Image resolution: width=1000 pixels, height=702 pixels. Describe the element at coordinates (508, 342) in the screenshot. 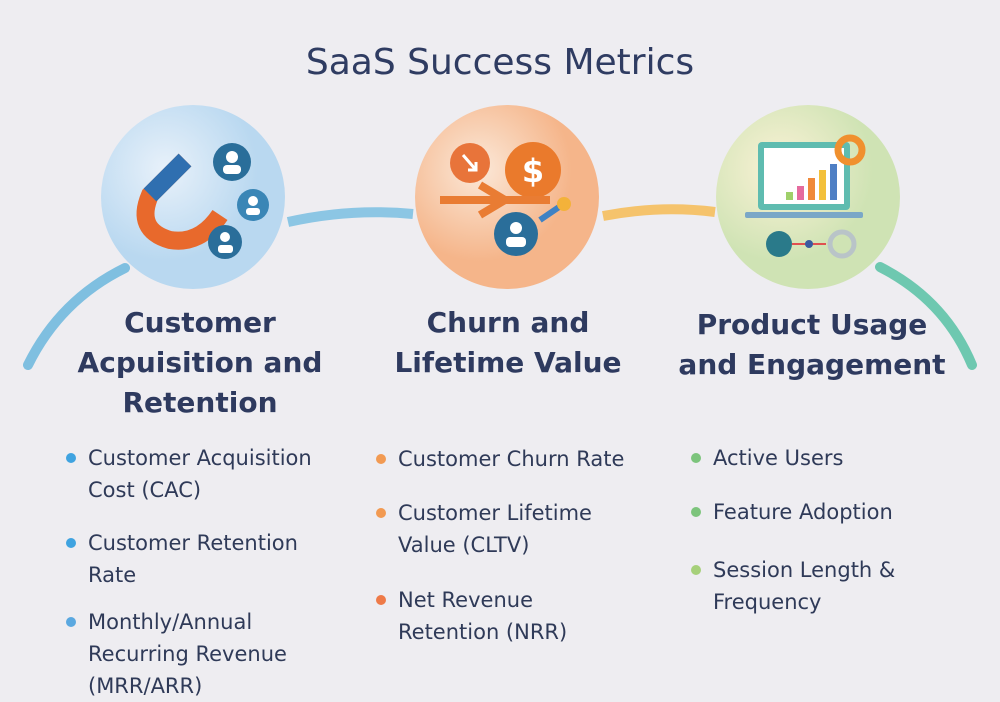

I see `heading-churn: Churn and Lifetime Value` at that location.